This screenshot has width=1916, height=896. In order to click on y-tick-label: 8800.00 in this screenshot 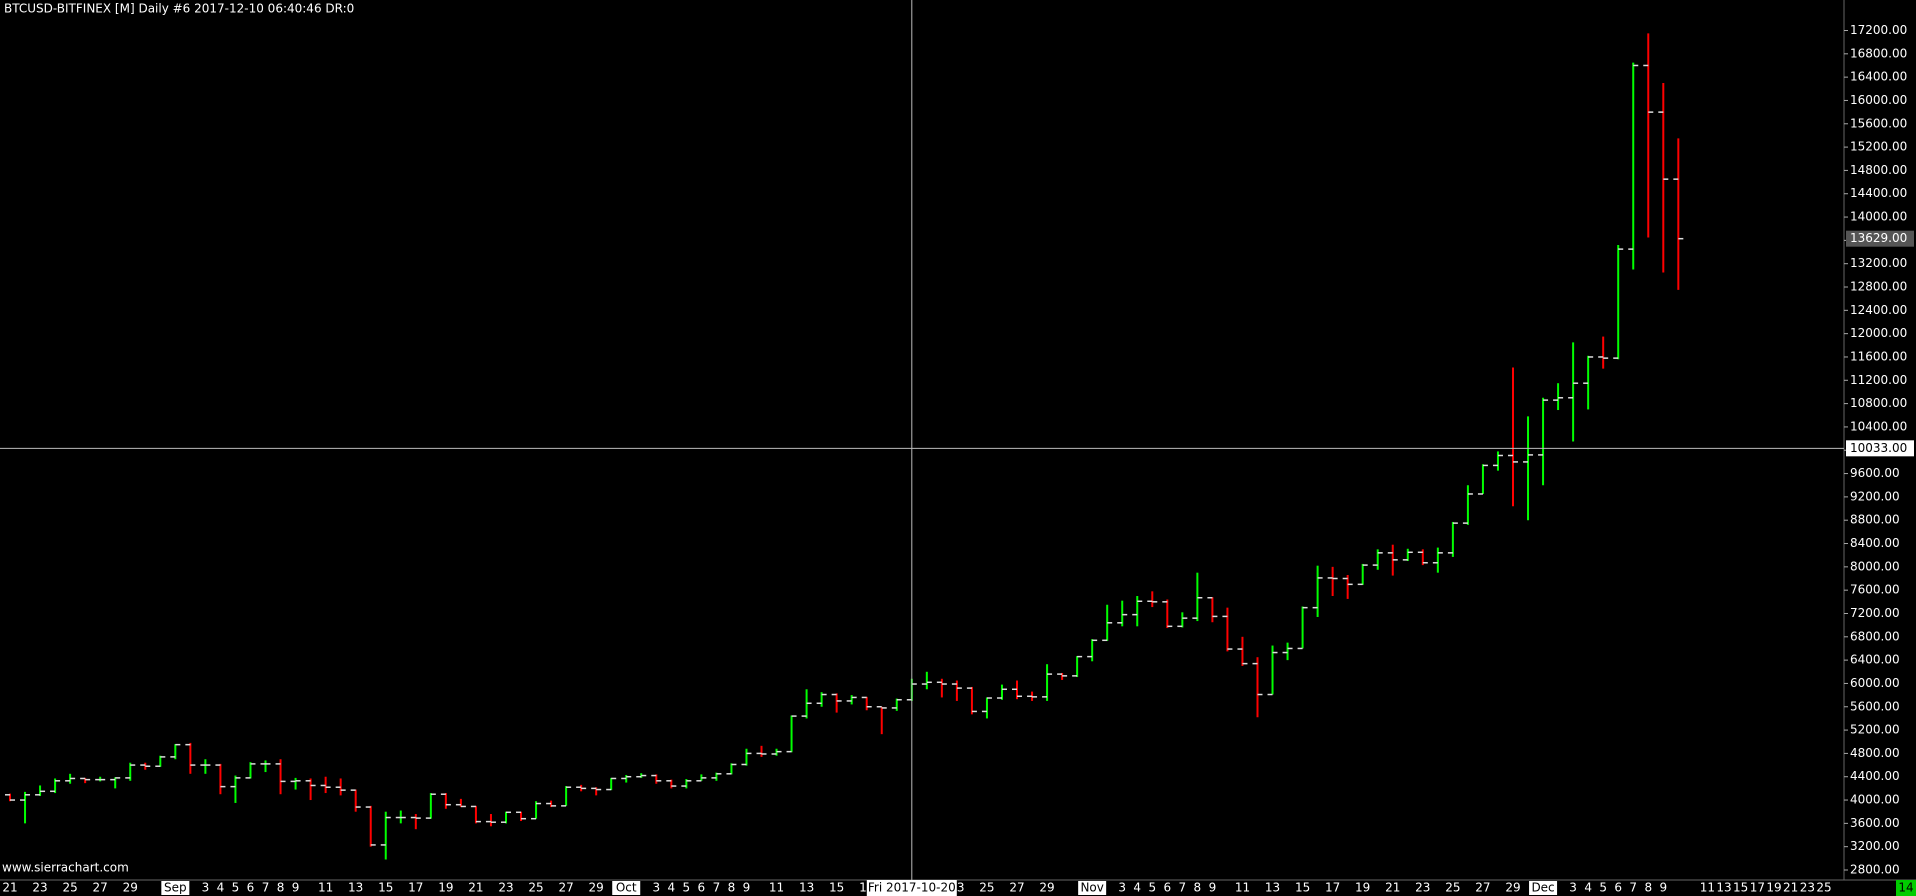, I will do `click(1875, 520)`.